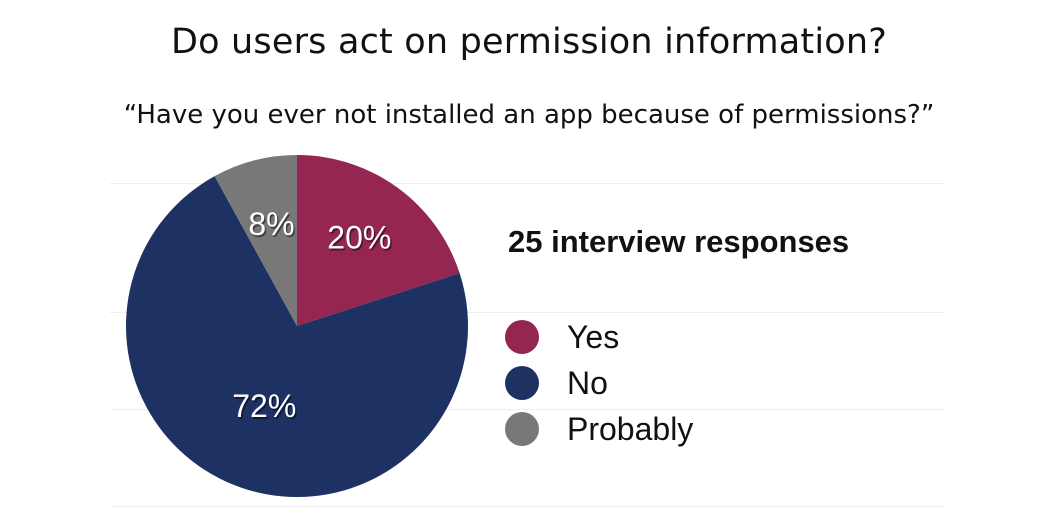  What do you see at coordinates (630, 428) in the screenshot?
I see `legend-label: Probably` at bounding box center [630, 428].